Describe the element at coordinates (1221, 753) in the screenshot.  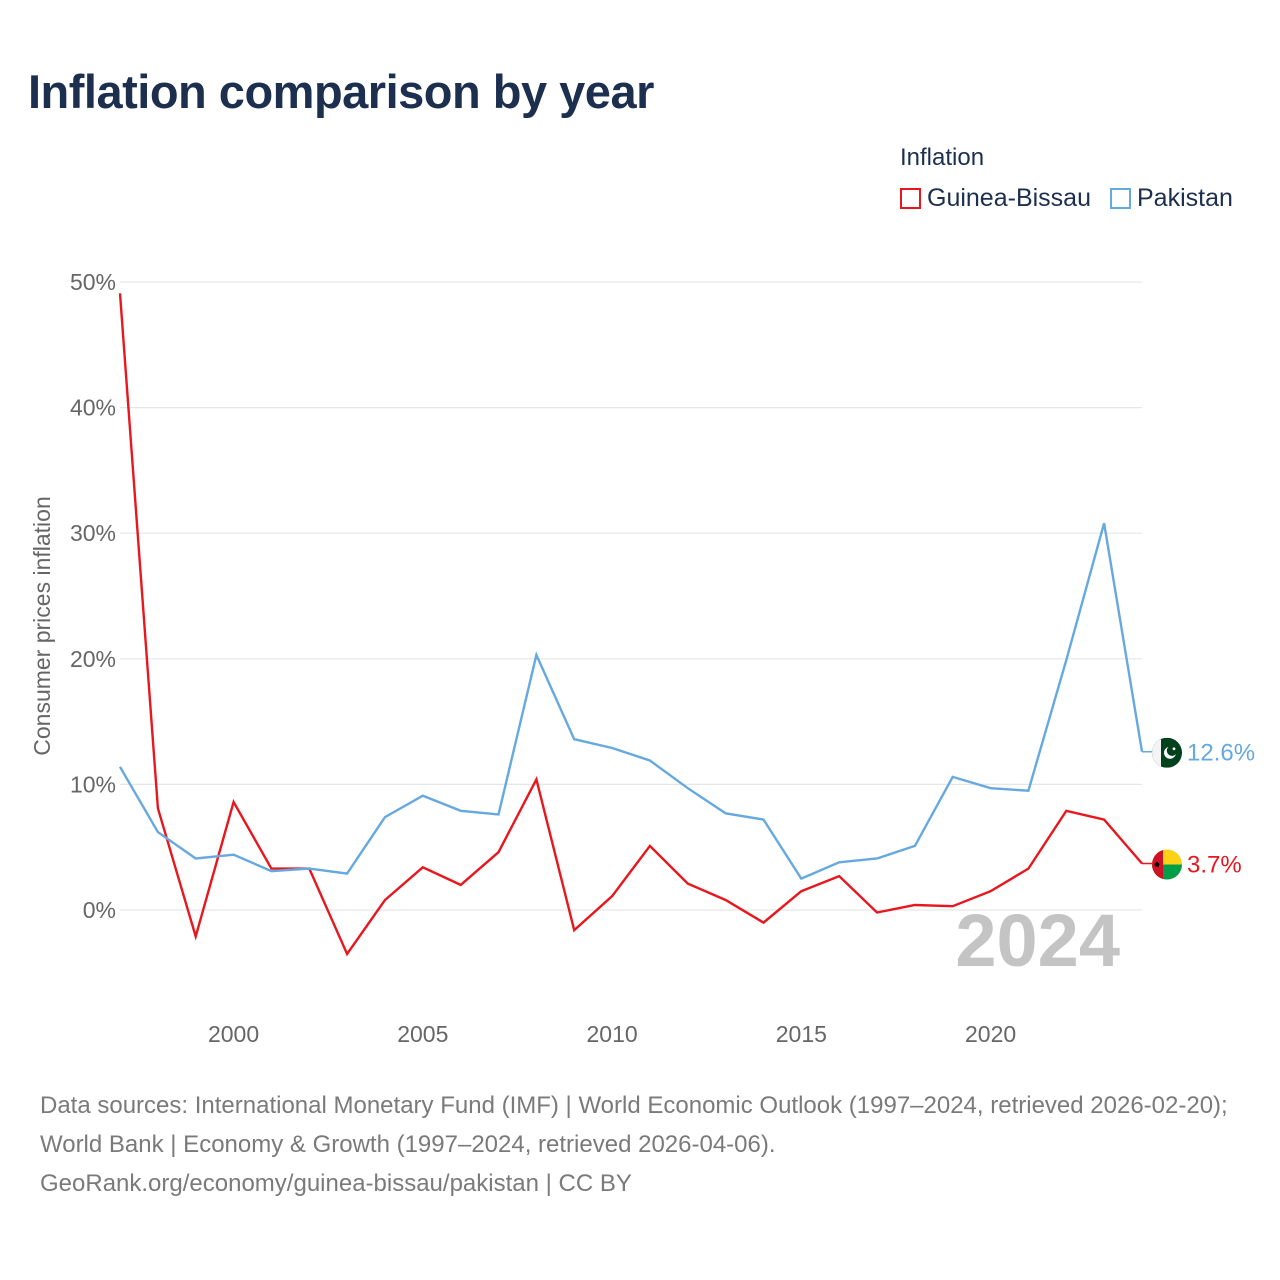
I see `end-value-label: 12.6%` at that location.